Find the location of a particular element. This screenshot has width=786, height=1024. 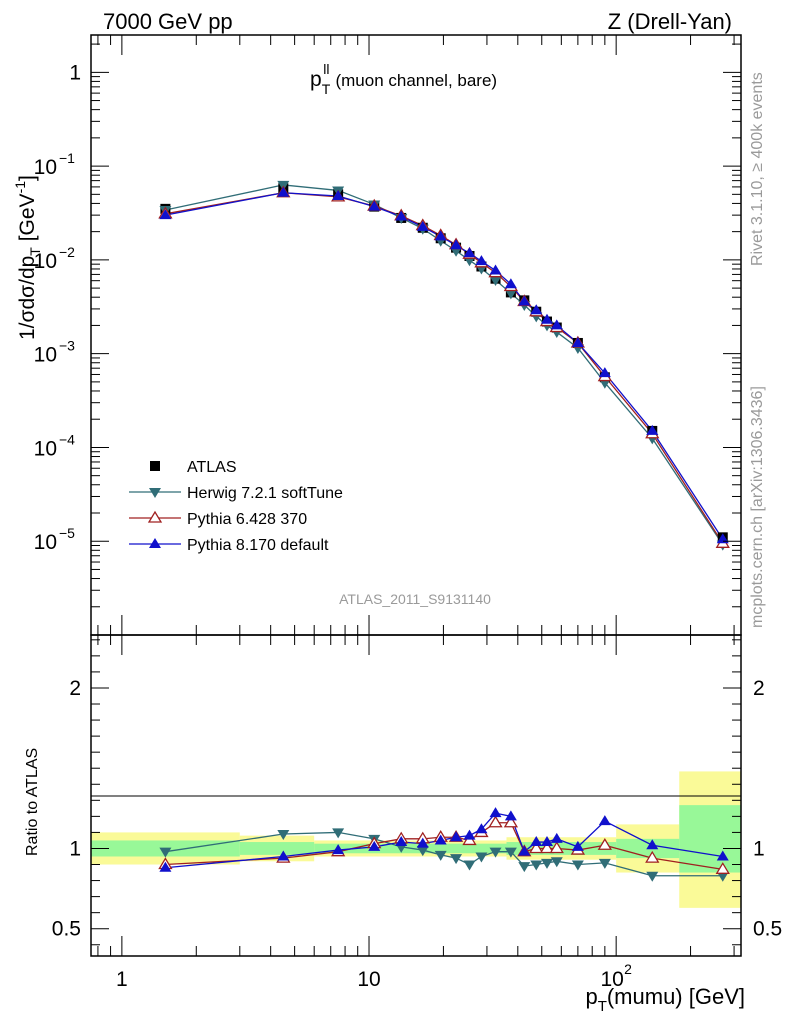

legend-marker-atlas is located at coordinates (155, 466).